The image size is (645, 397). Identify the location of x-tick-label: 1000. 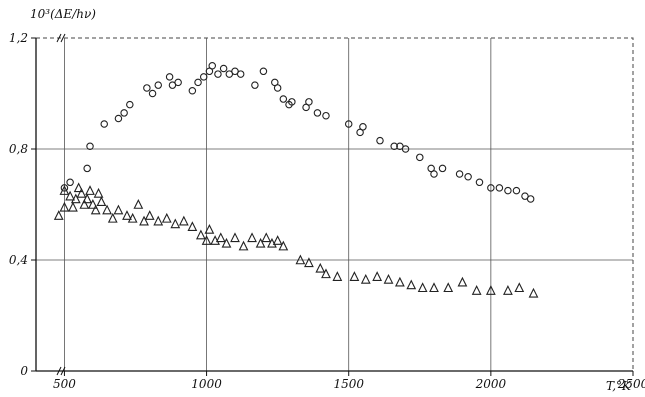
(206, 384).